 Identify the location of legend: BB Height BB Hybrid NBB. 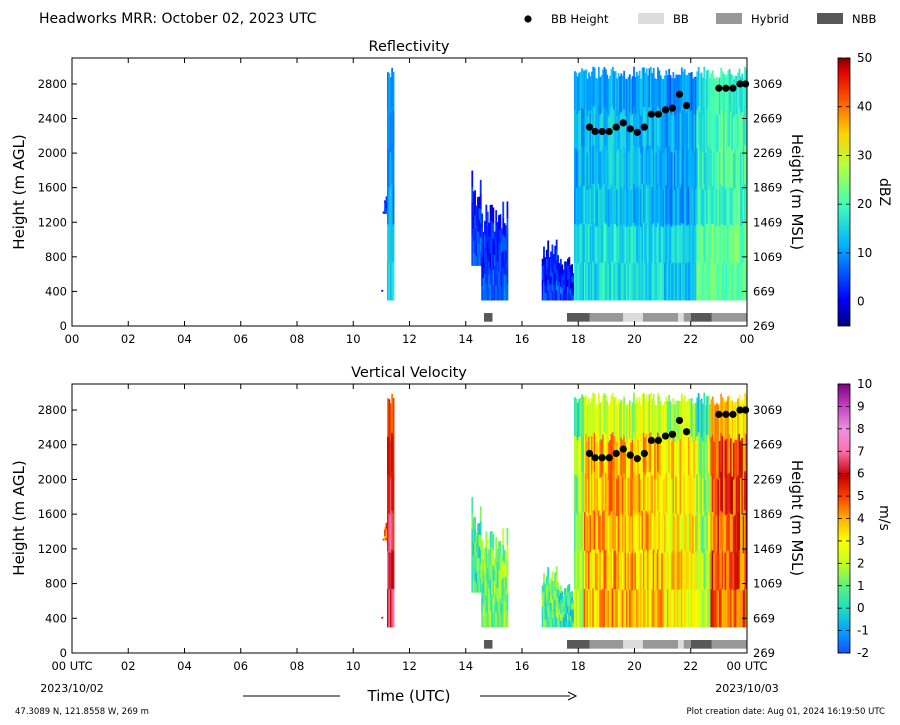
(700, 19).